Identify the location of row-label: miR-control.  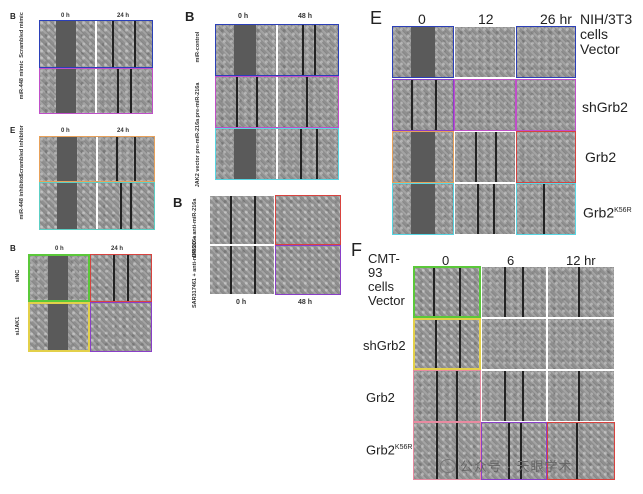
(198, 47).